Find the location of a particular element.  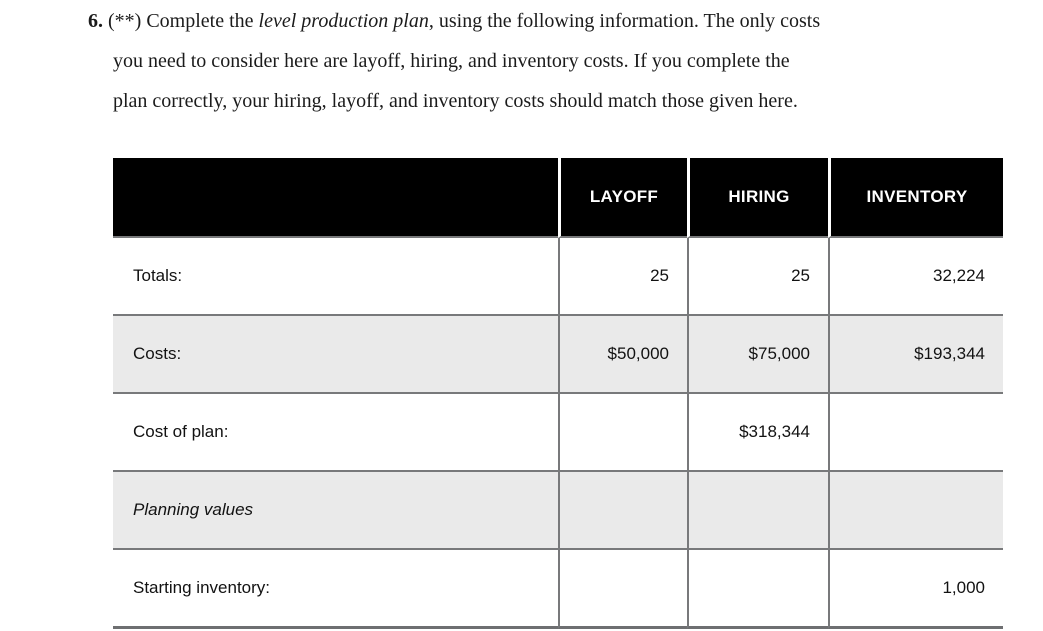

row-cost-of-plan: Cost of plan: $318,344 is located at coordinates (558, 433).